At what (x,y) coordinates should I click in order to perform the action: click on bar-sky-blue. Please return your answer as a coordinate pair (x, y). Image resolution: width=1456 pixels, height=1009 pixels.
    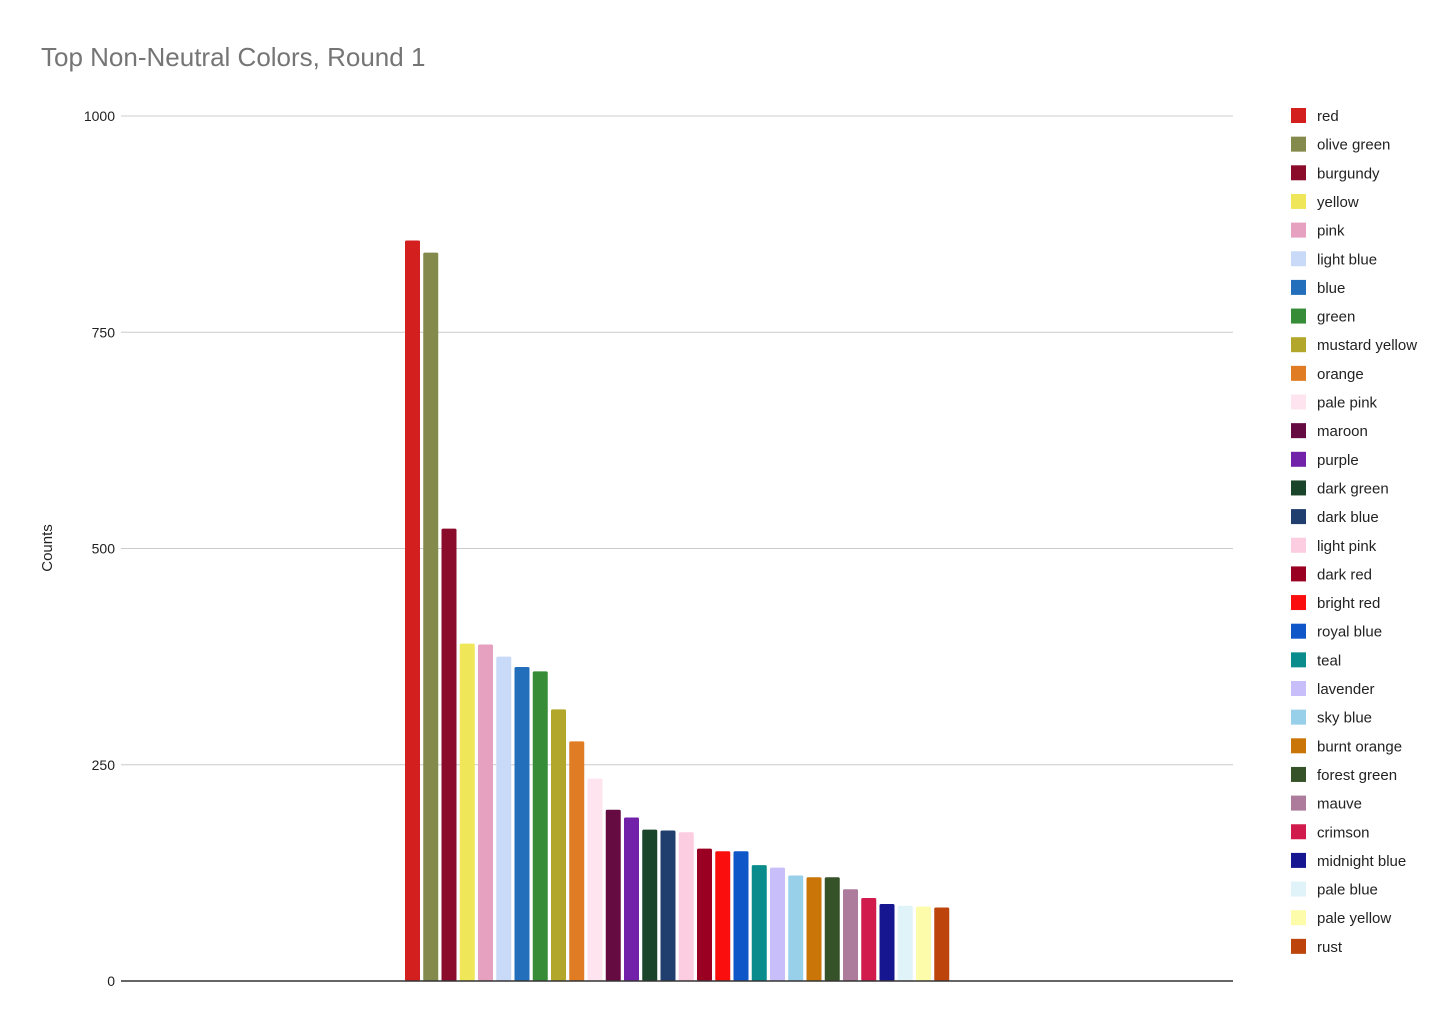
    Looking at the image, I should click on (796, 928).